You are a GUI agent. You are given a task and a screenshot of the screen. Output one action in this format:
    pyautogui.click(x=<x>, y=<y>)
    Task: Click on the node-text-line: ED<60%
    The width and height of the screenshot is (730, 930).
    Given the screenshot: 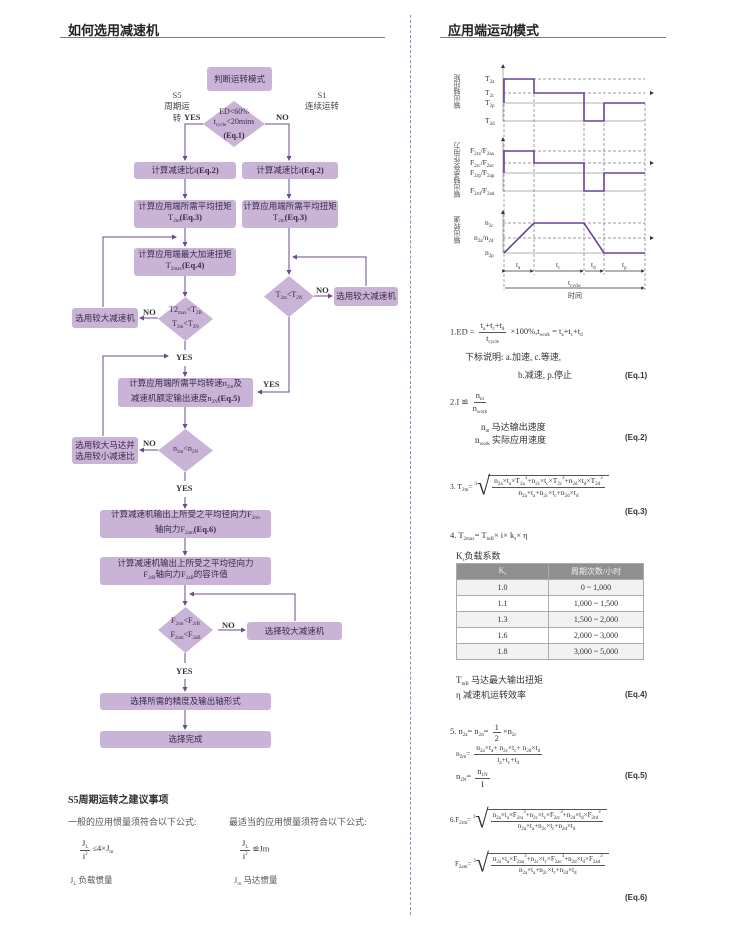 What is the action you would take?
    pyautogui.click(x=234, y=111)
    